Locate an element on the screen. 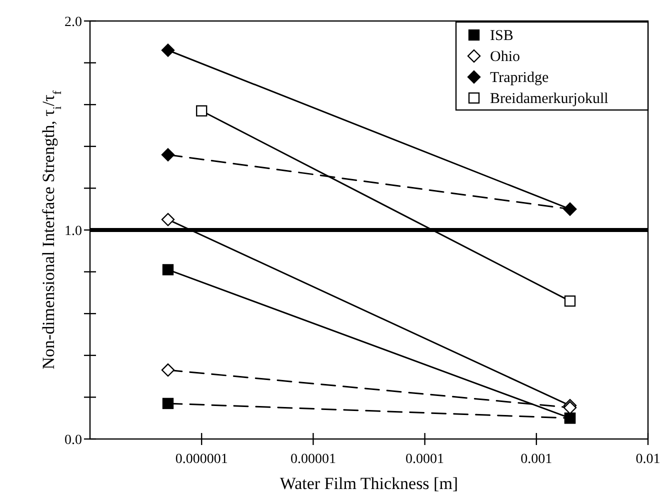 The height and width of the screenshot is (501, 664). legend-label: Trapridge is located at coordinates (519, 78).